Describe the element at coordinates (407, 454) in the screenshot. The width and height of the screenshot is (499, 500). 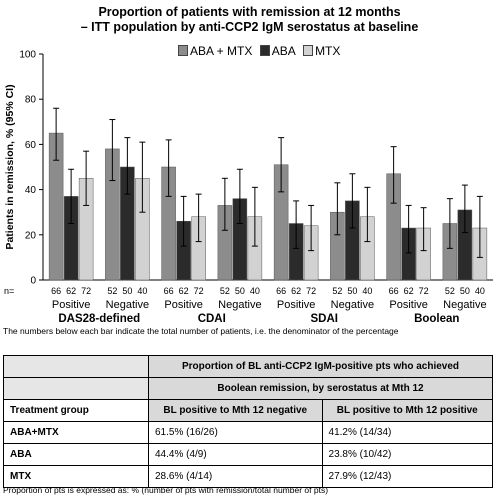
I see `table-cell-value: 23.8% (10/42)` at that location.